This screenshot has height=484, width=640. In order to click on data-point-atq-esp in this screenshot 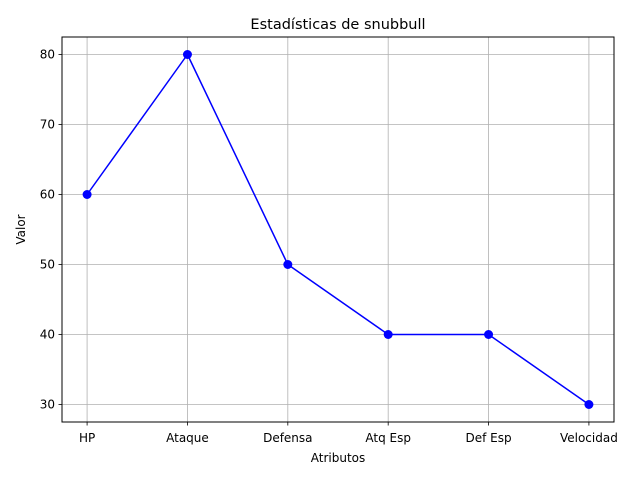, I will do `click(388, 334)`.